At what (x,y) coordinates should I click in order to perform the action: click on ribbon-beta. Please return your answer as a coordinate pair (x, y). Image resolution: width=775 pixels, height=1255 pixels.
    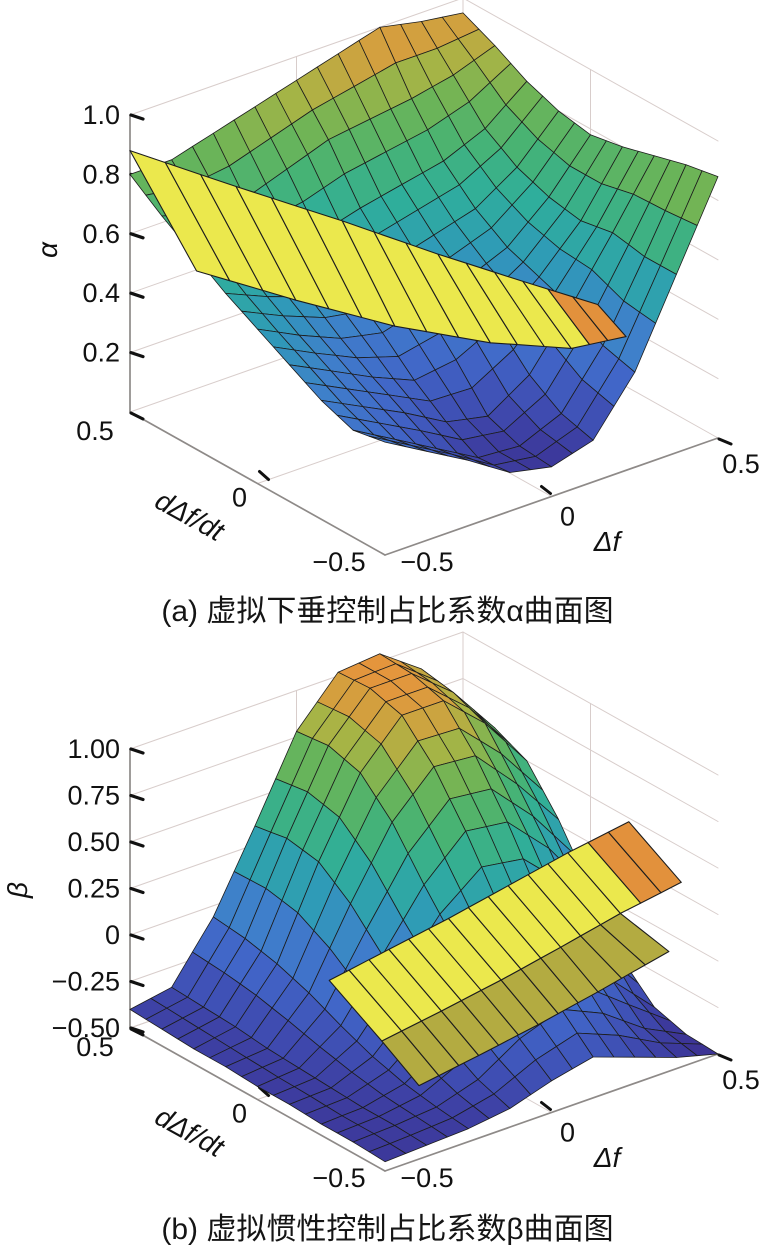
    Looking at the image, I should click on (505, 954).